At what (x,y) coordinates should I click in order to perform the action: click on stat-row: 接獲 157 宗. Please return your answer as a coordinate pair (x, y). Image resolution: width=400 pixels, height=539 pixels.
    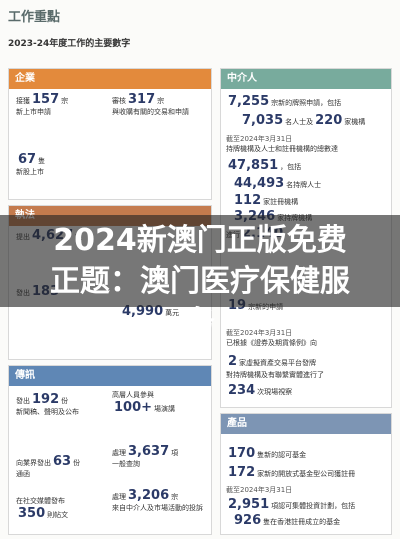
    Looking at the image, I should click on (61, 99).